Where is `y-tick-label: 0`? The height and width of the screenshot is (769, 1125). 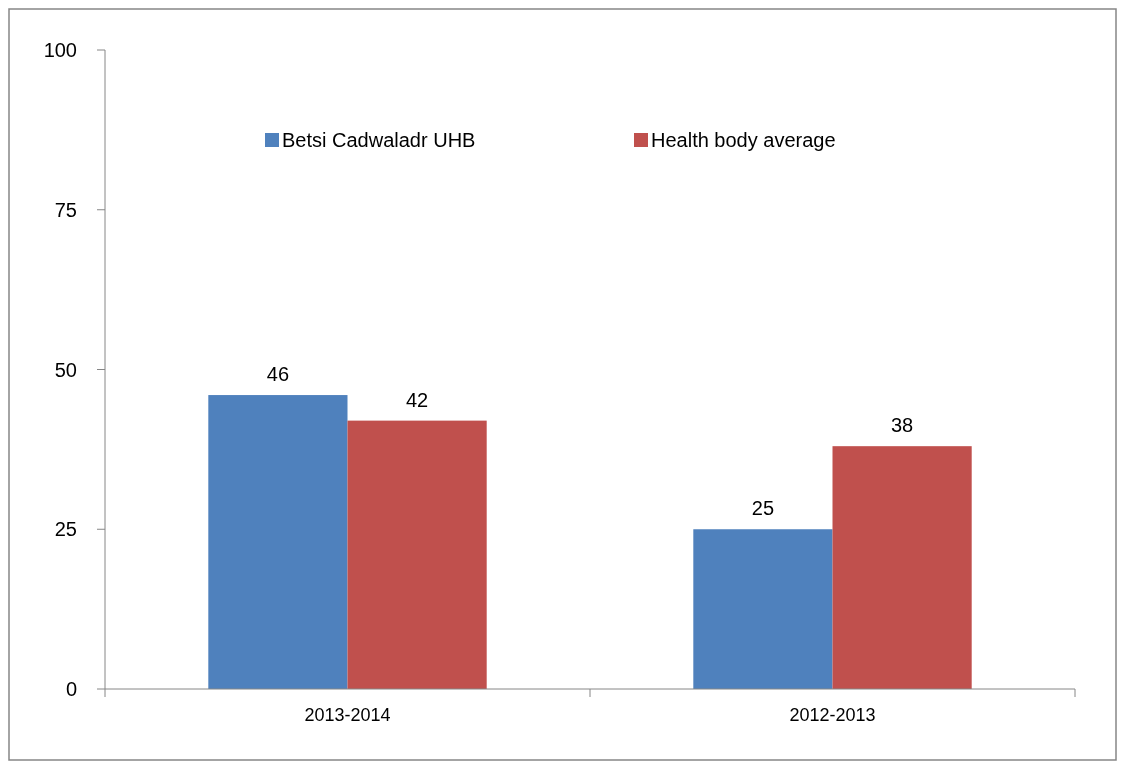 y-tick-label: 0 is located at coordinates (71, 689).